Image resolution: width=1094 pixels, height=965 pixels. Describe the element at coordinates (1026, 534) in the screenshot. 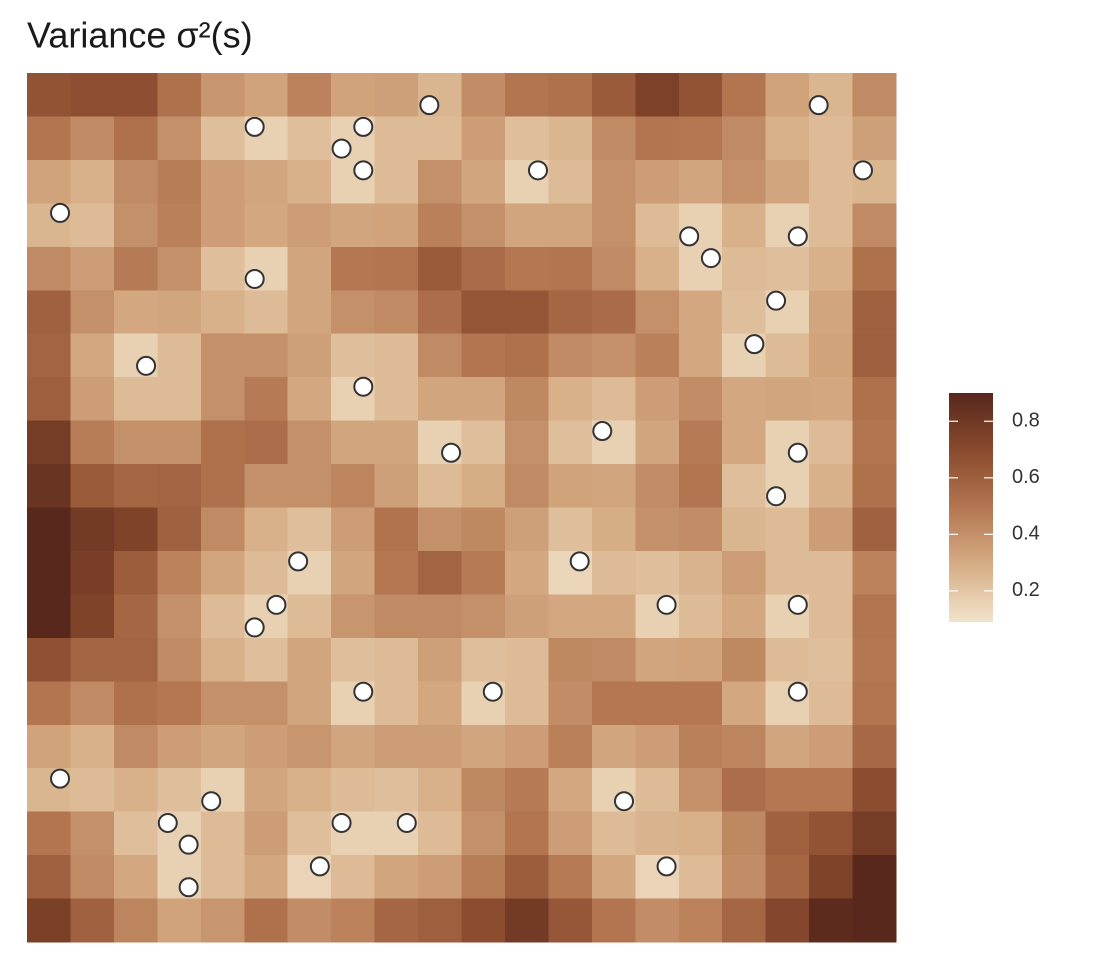

I see `colorbar-tick-label: 0.4` at that location.